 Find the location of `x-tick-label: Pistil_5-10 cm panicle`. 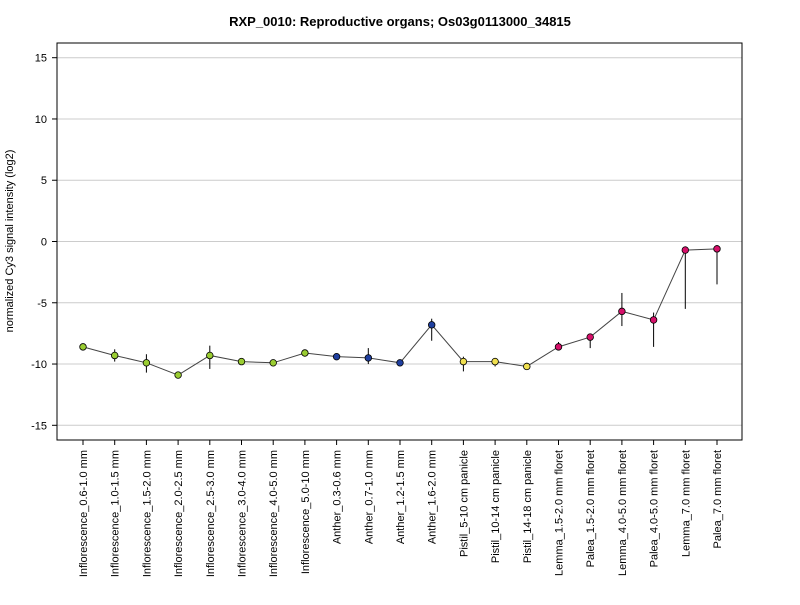

x-tick-label: Pistil_5-10 cm panicle is located at coordinates (464, 503).